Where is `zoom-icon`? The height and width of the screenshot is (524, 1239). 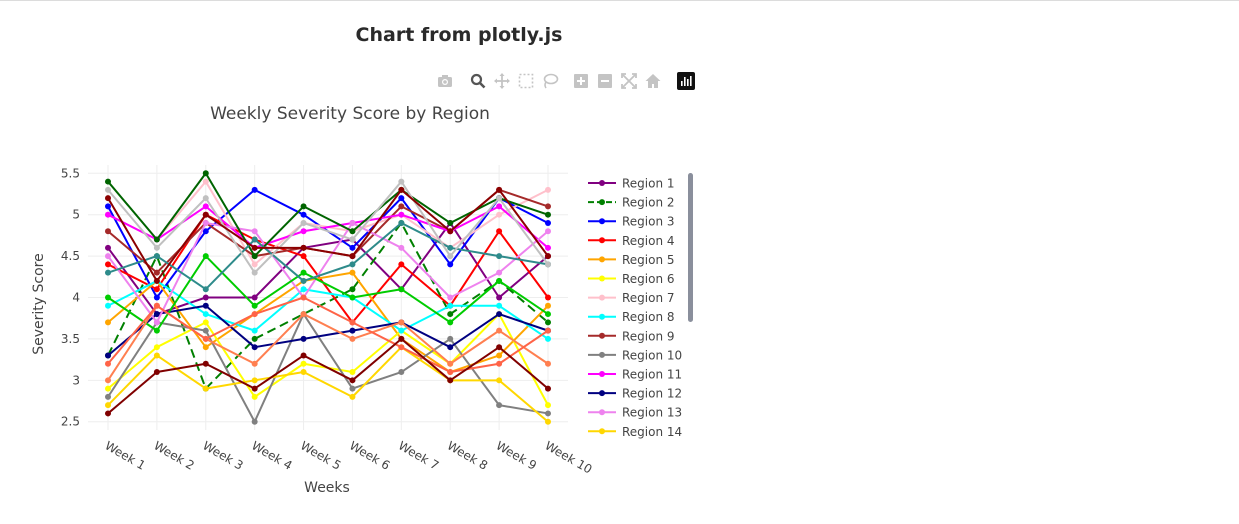
zoom-icon is located at coordinates (478, 81).